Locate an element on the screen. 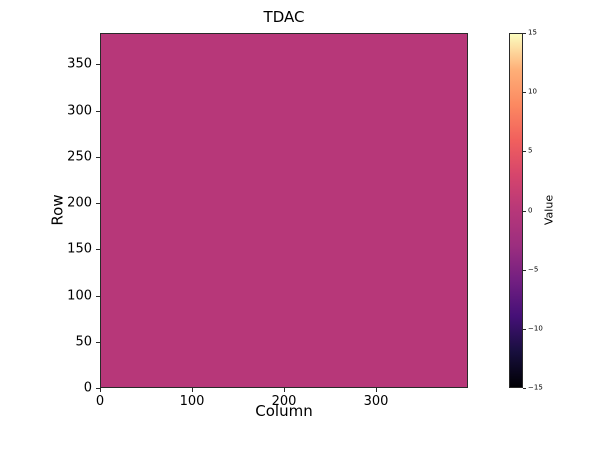 The image size is (600, 450). chart-title: TDAC is located at coordinates (284, 17).